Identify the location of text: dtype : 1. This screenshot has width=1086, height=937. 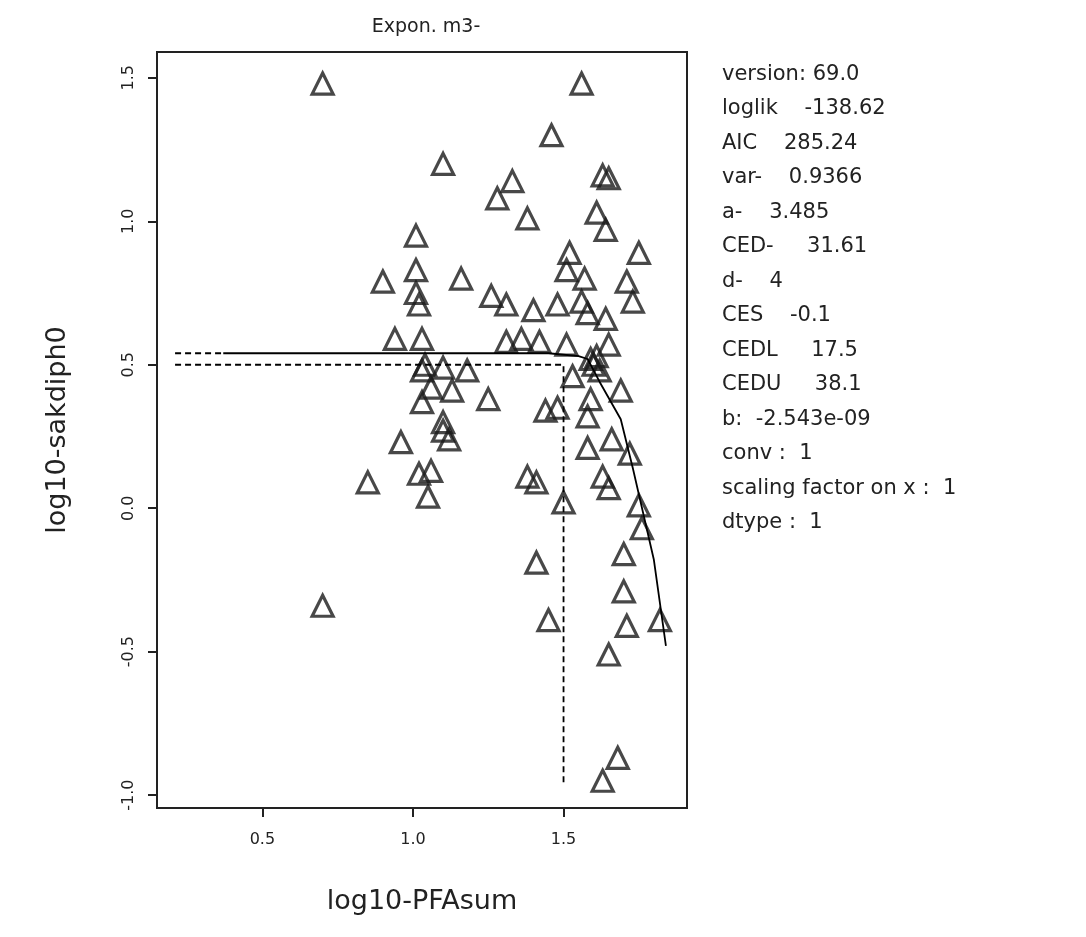
(772, 521).